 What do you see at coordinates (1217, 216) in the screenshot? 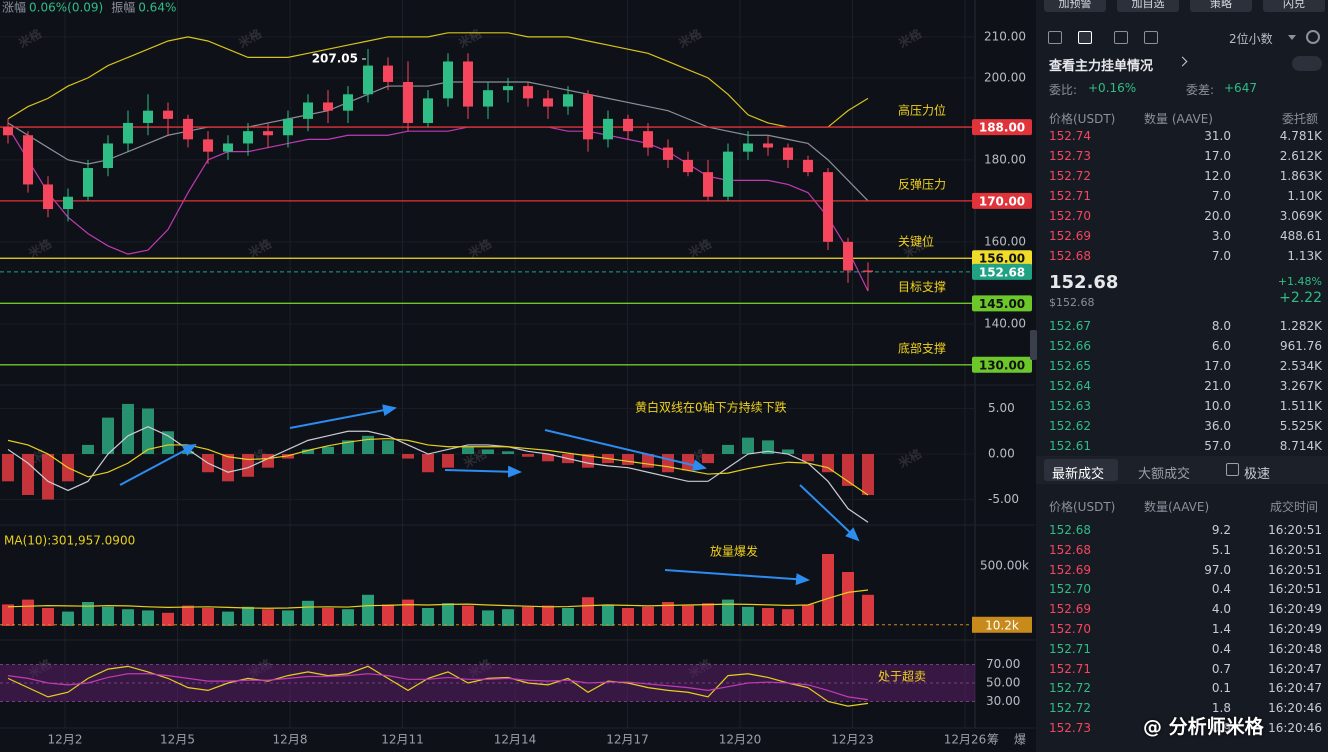
I see `qty-cell: 20.0` at bounding box center [1217, 216].